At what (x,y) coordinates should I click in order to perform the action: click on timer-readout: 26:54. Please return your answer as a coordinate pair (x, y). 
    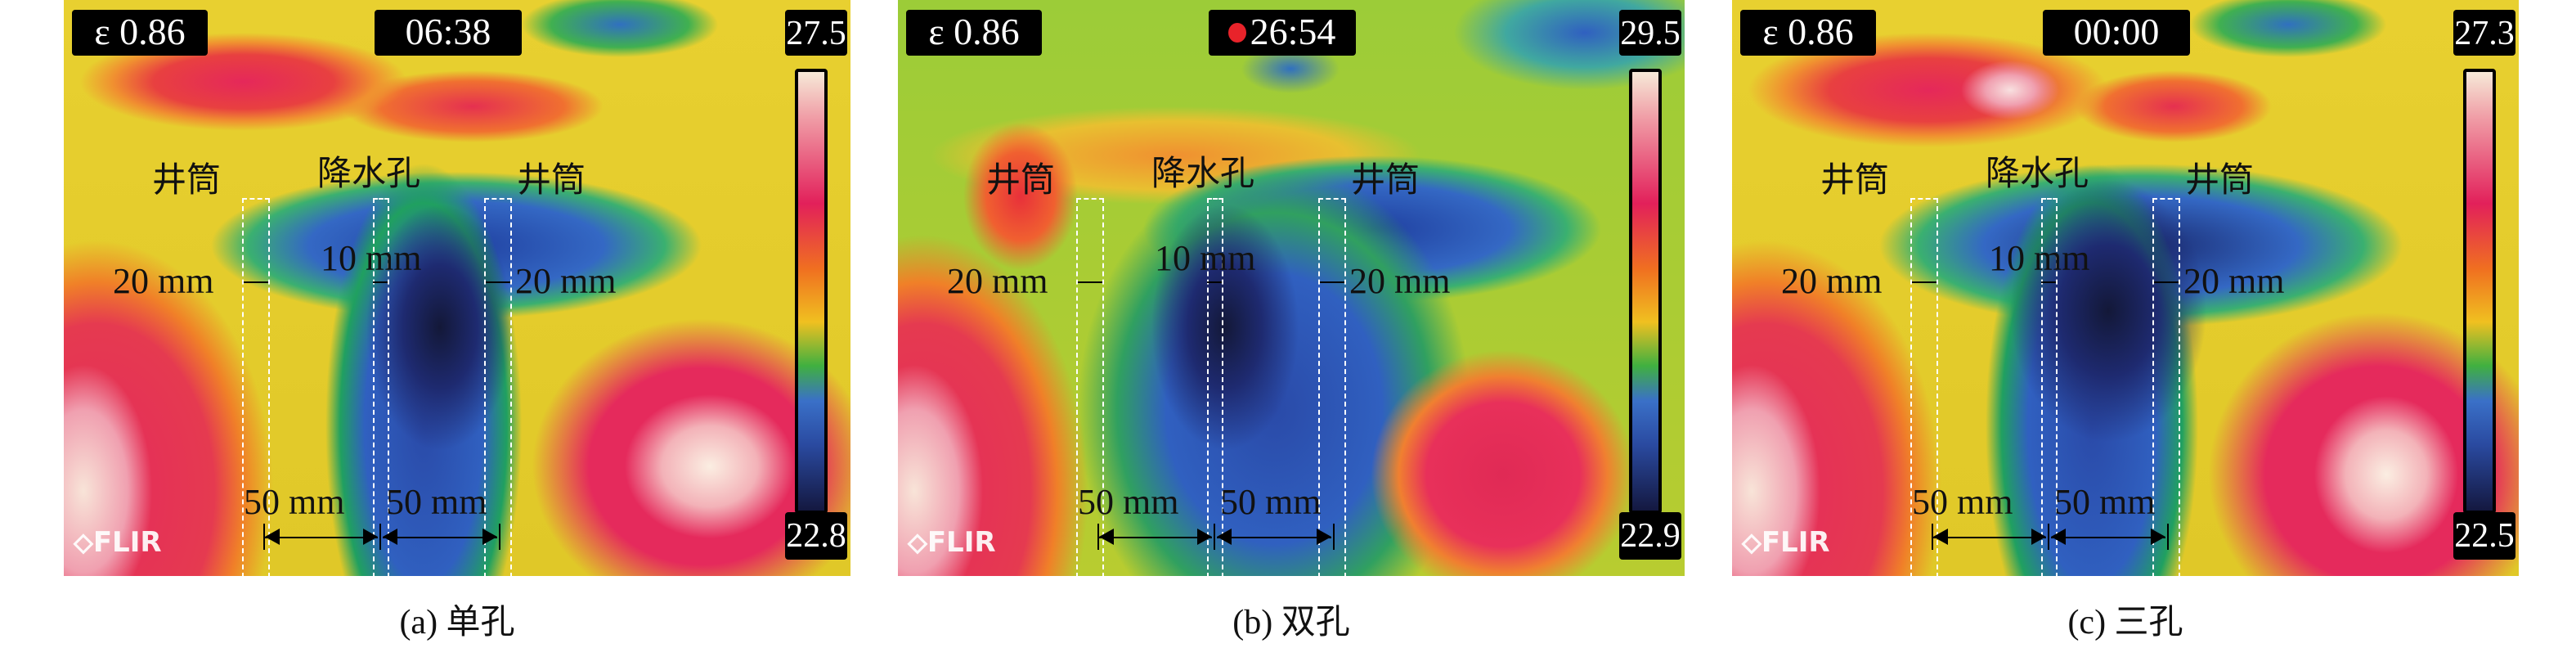
    Looking at the image, I should click on (1282, 33).